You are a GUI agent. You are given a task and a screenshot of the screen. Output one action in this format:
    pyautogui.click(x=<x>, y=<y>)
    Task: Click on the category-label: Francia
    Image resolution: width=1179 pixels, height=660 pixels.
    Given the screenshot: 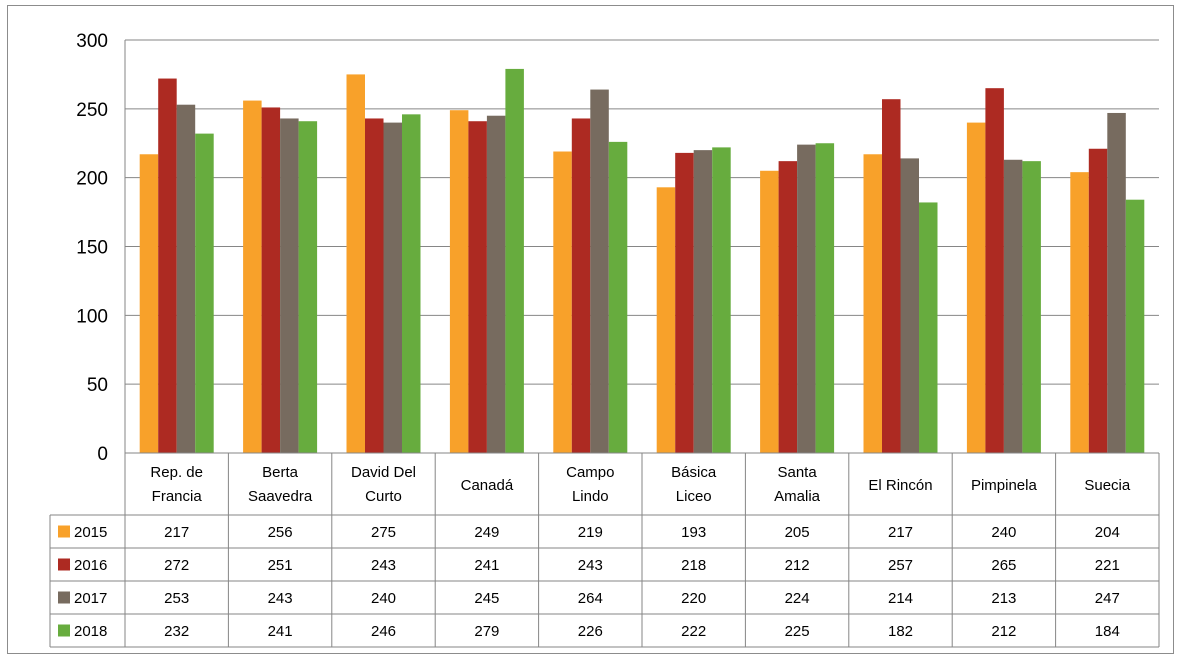 What is the action you would take?
    pyautogui.click(x=177, y=496)
    